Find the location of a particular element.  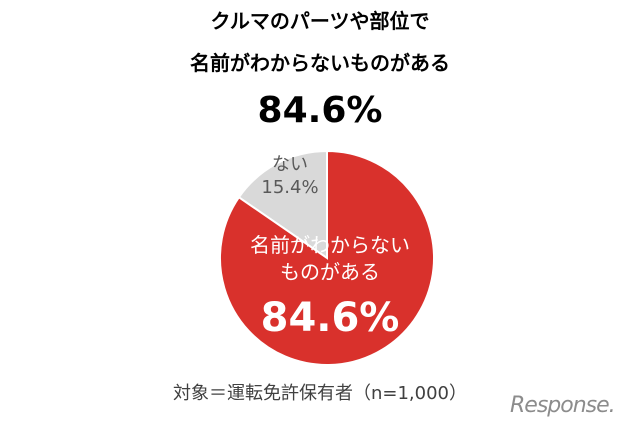

slice-label: 名前がわからない ものがある is located at coordinates (330, 258).